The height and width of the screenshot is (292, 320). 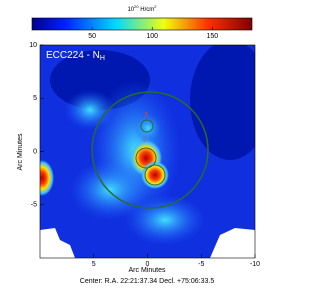 I want to click on x-tick-label: -5, so click(x=201, y=264).